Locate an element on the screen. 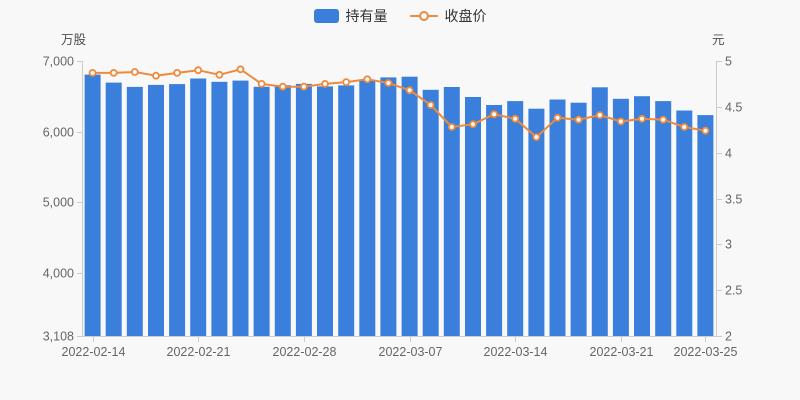  left-axis-unit-label: 万股 is located at coordinates (73, 40).